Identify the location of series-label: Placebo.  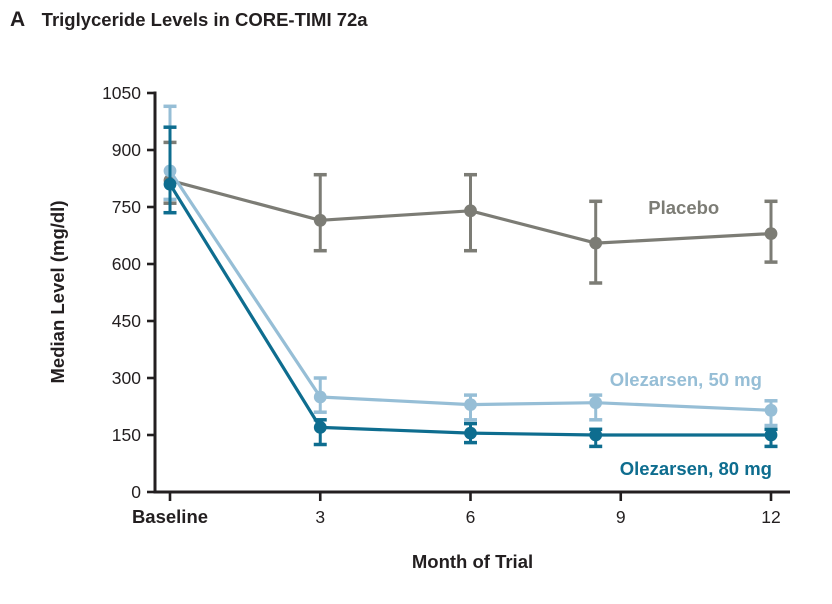
(683, 207).